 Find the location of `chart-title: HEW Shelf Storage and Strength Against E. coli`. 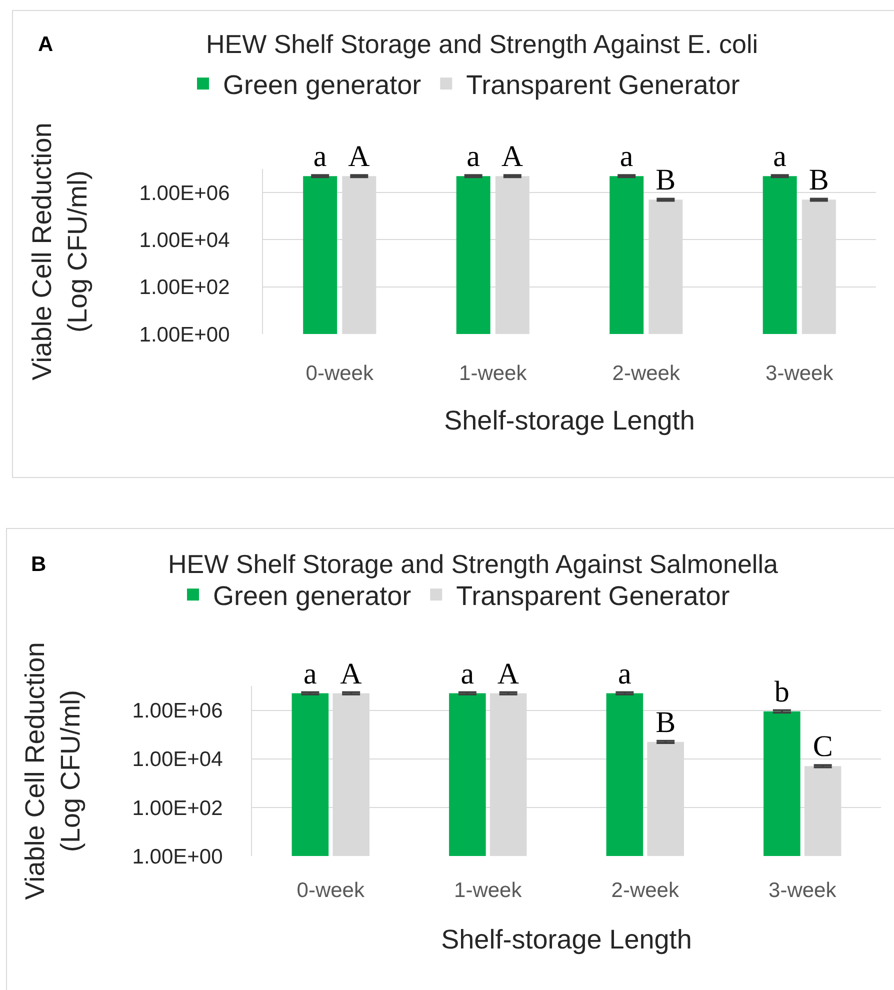

chart-title: HEW Shelf Storage and Strength Against E. coli is located at coordinates (482, 44).